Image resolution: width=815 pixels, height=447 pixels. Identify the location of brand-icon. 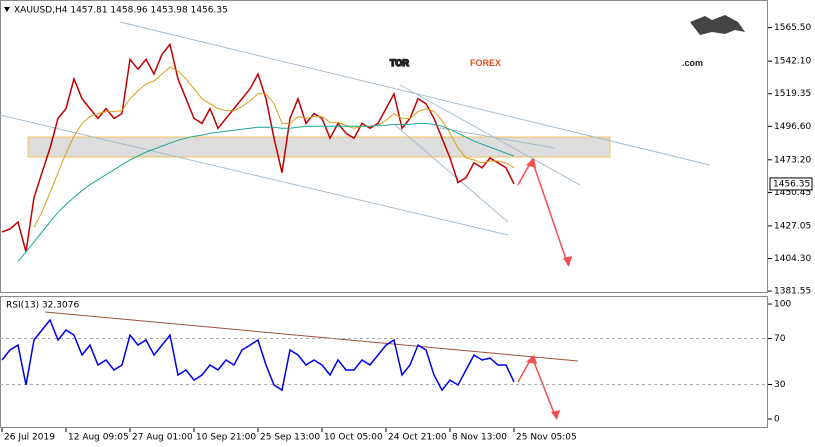
(717, 25).